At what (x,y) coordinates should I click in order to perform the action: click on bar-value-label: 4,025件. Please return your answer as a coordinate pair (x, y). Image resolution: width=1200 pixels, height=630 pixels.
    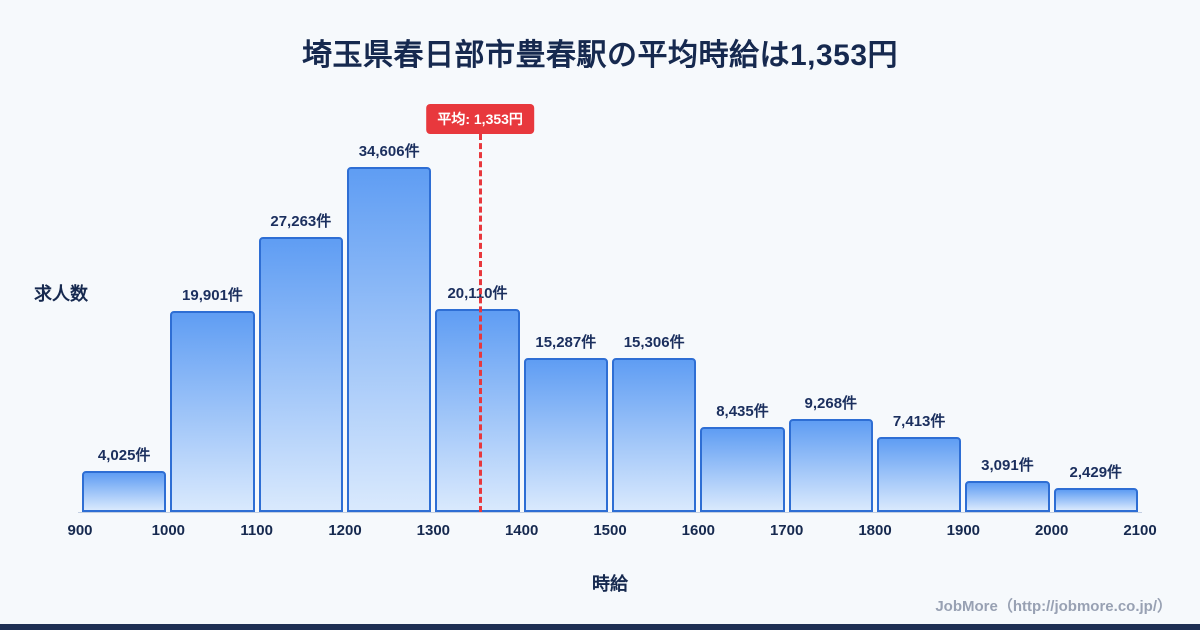
    Looking at the image, I should click on (124, 455).